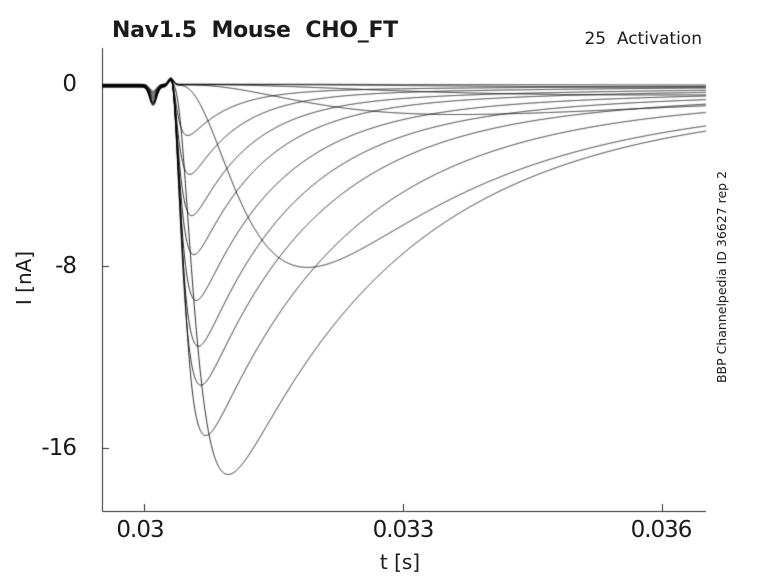 This screenshot has width=778, height=583. I want to click on y-tick-neg8: -8, so click(66, 266).